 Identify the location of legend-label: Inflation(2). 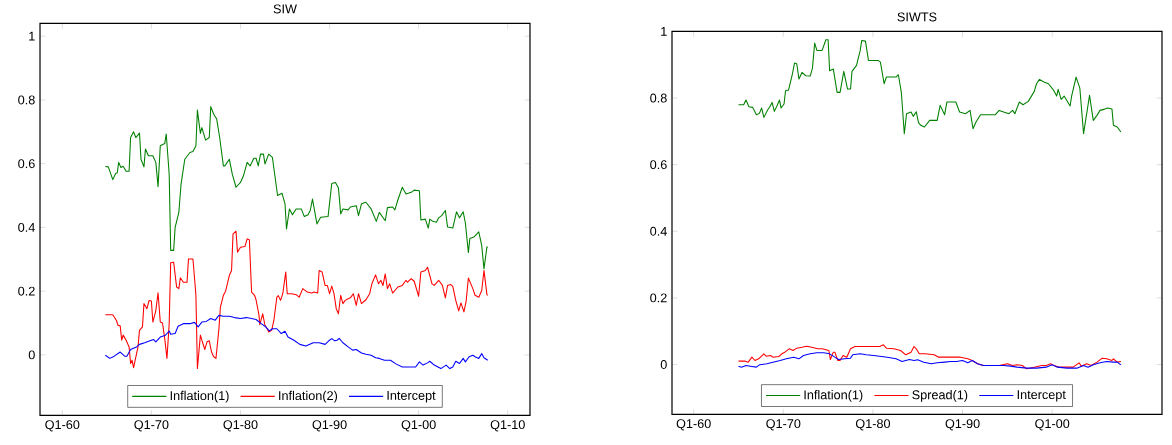
(308, 396).